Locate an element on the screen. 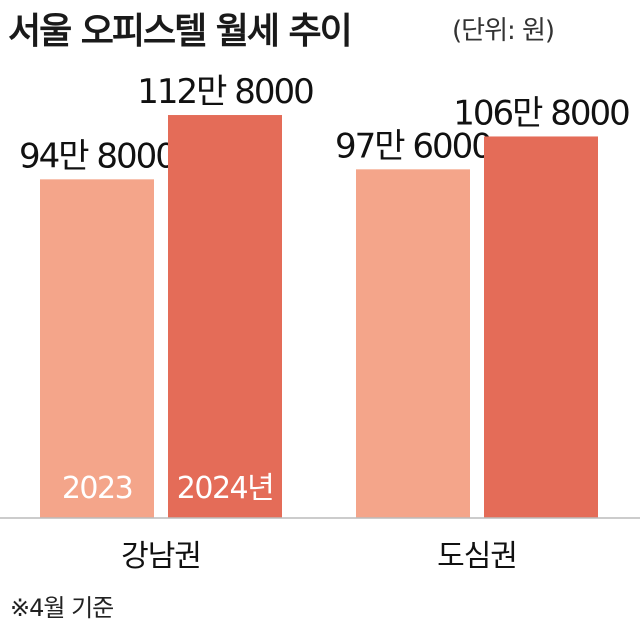  category-label: 강남권 is located at coordinates (161, 556).